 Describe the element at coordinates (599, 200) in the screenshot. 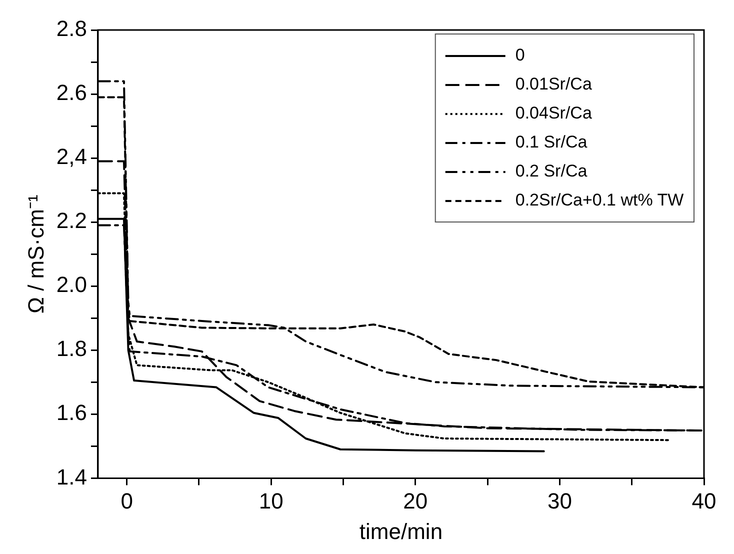

I see `legend-label: 0.2Sr/Ca+0.1 wt% TW` at that location.